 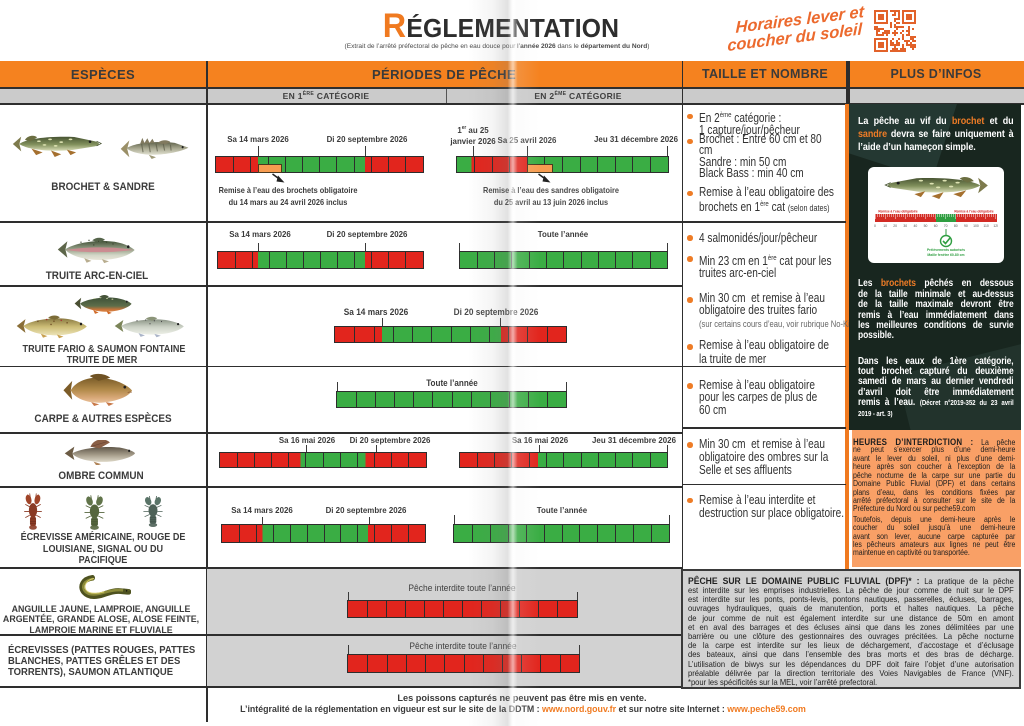 I want to click on svg-text: 90, so click(x=966, y=226).